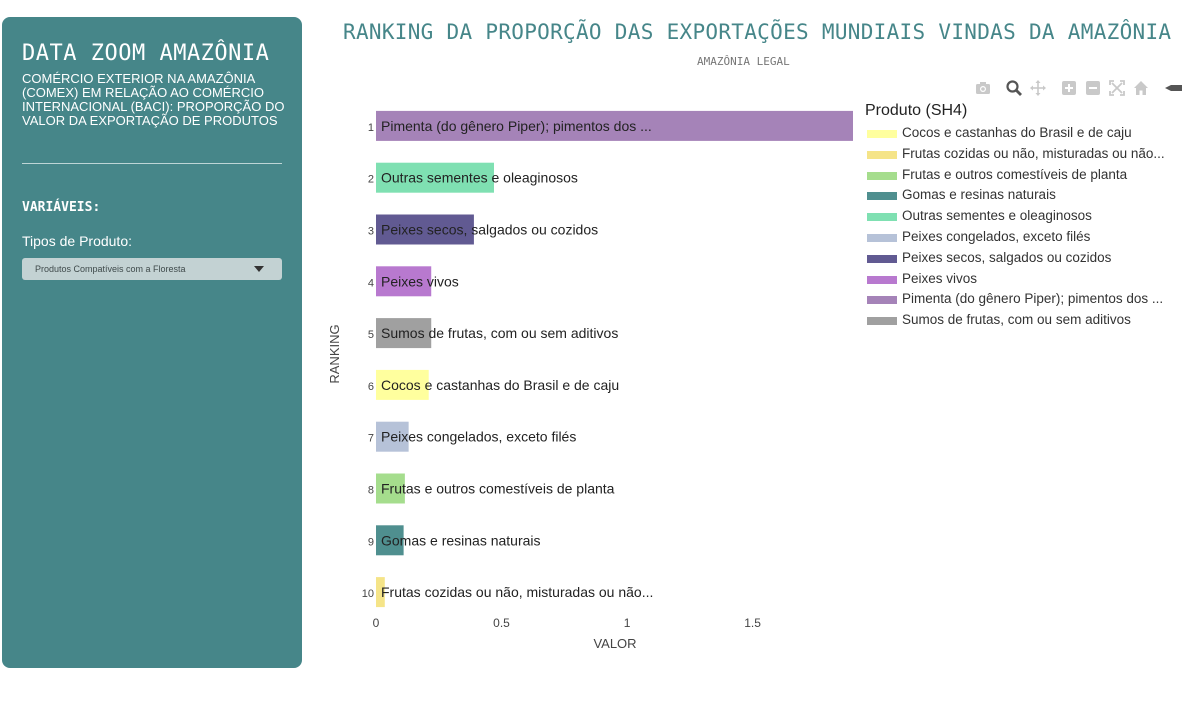  Describe the element at coordinates (1017, 132) in the screenshot. I see `legend-item-label: Cocos e castanhas do Brasil e de caju` at that location.